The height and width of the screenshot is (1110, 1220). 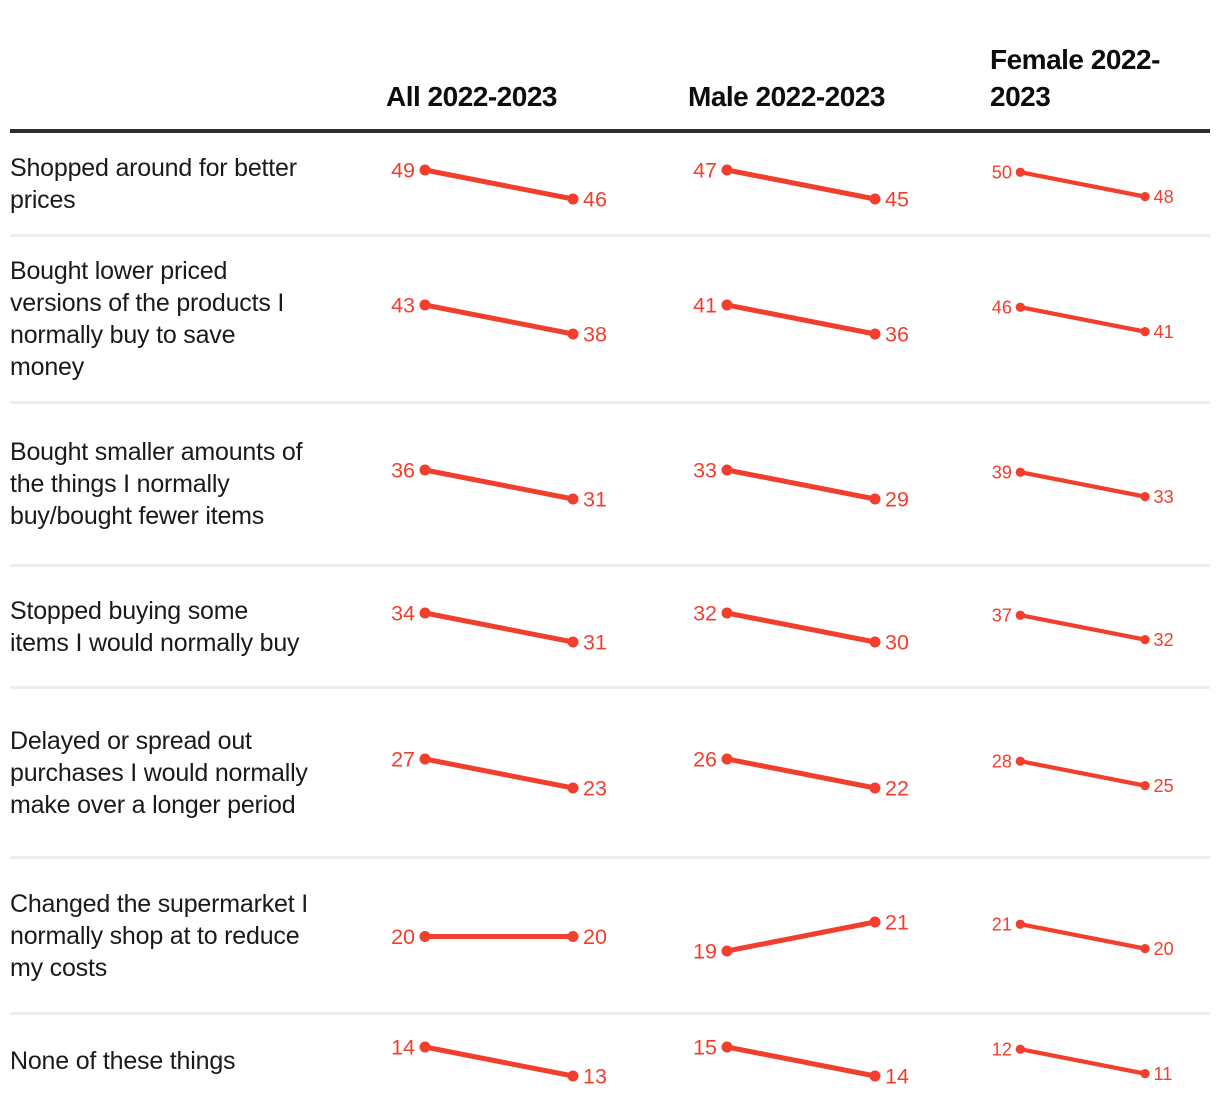 What do you see at coordinates (595, 335) in the screenshot?
I see `end-value-label: 38` at bounding box center [595, 335].